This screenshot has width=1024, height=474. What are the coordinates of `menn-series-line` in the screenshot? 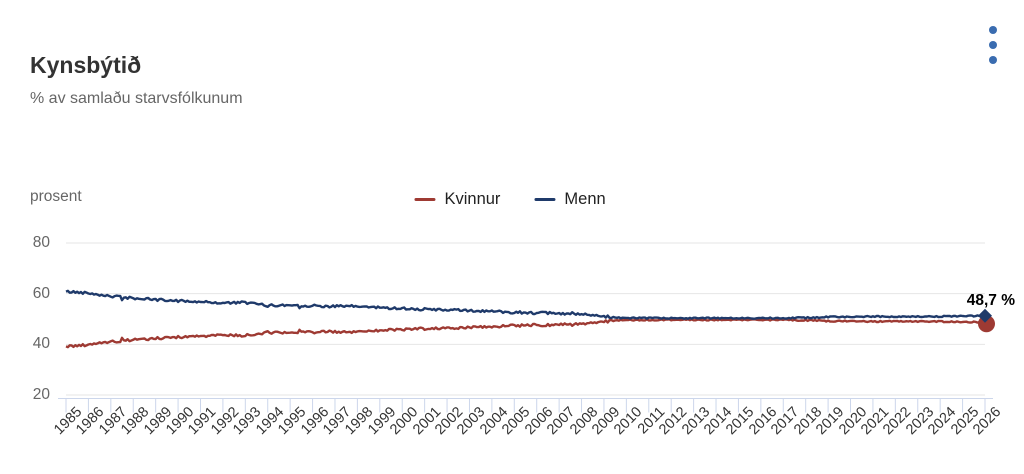 It's located at (525, 304).